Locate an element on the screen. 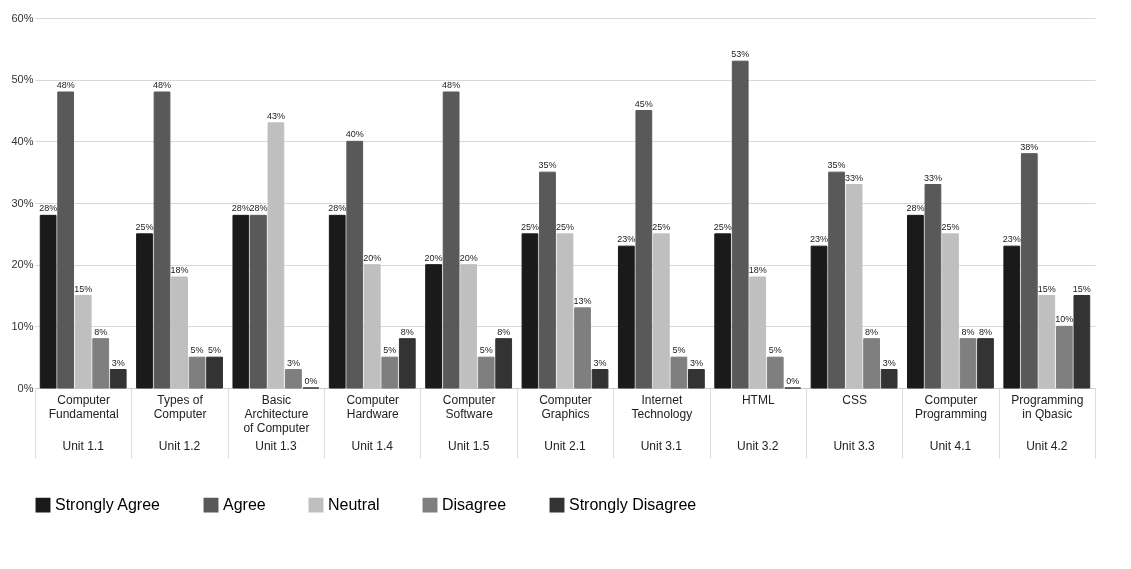 The image size is (1131, 569). y-tick-label: 60% is located at coordinates (22, 17).